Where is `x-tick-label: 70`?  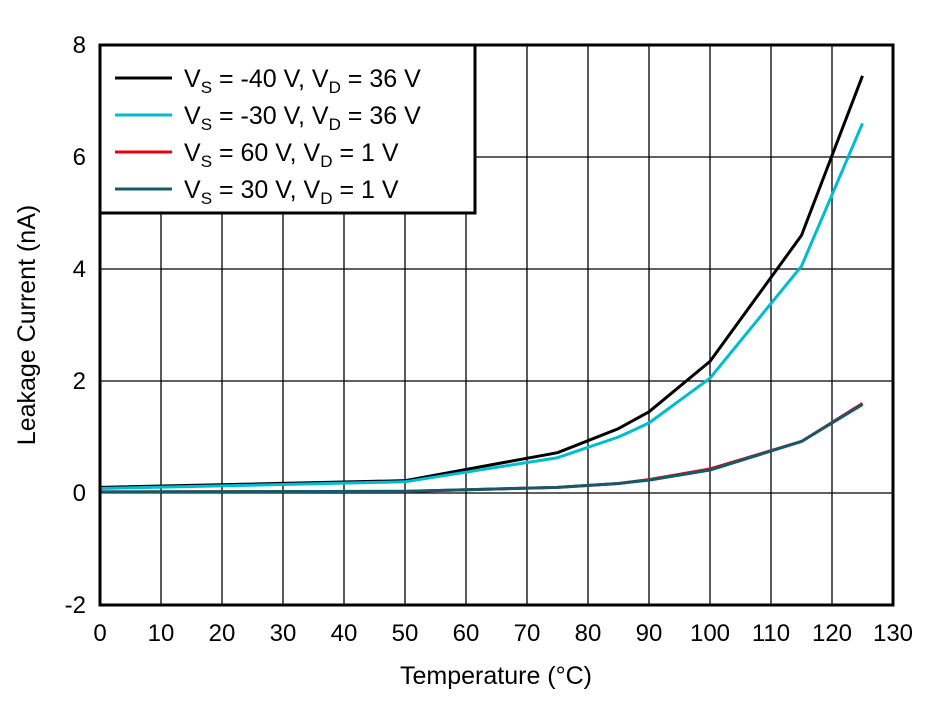
x-tick-label: 70 is located at coordinates (527, 633).